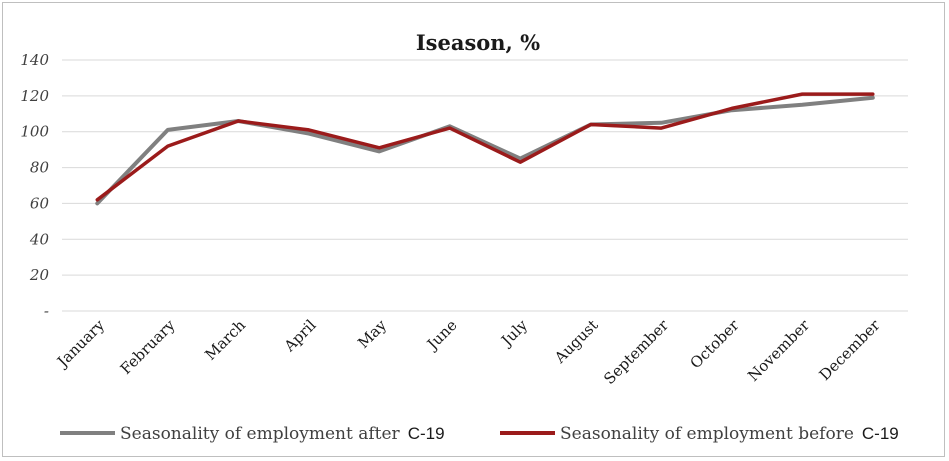 The height and width of the screenshot is (461, 949). Describe the element at coordinates (46, 311) in the screenshot. I see `y-tick-label: -` at that location.